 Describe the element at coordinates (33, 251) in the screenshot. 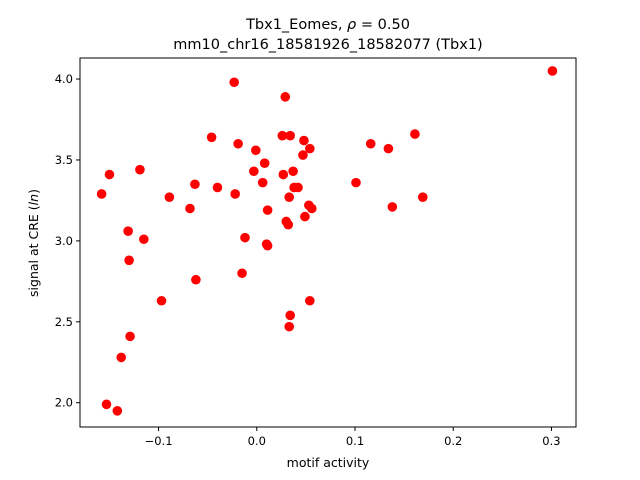

I see `y-axis-label-prefix: signal at CRE (` at that location.